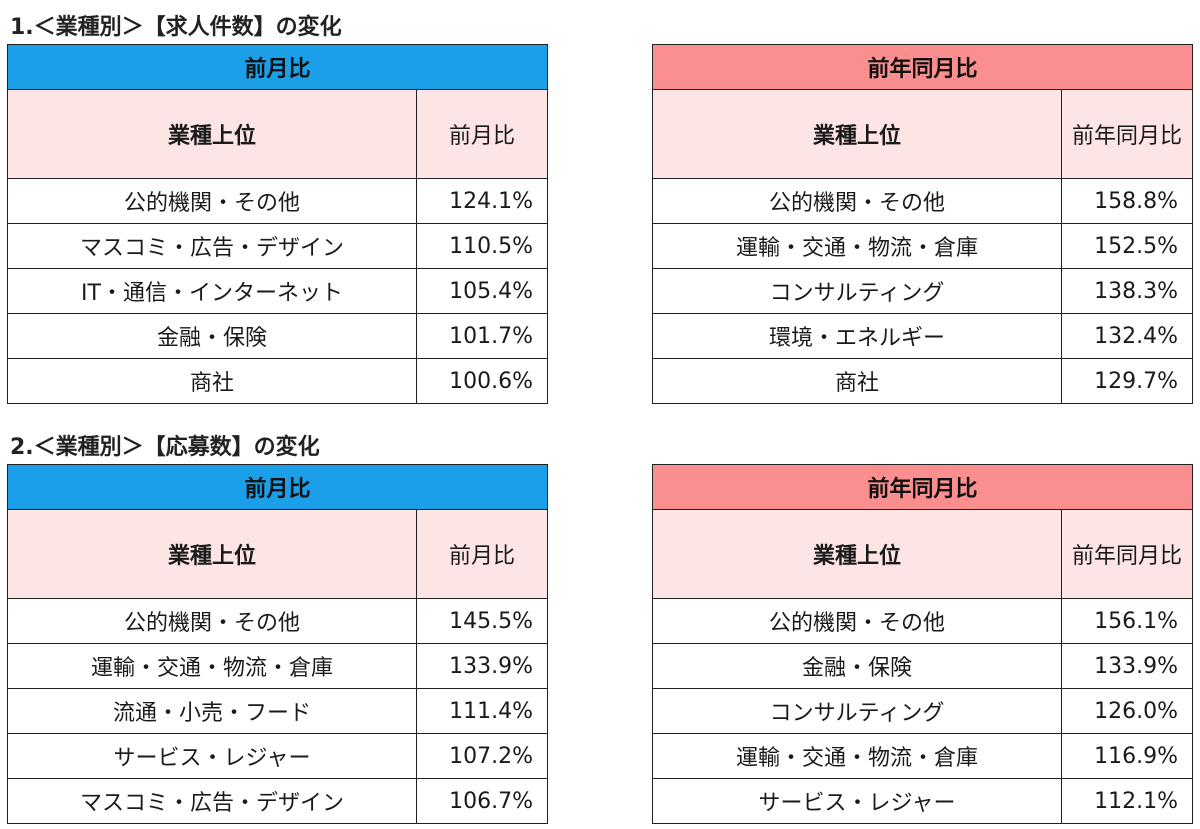  I want to click on table-row: 運輸・交通・物流・倉庫 116.9%, so click(923, 756).